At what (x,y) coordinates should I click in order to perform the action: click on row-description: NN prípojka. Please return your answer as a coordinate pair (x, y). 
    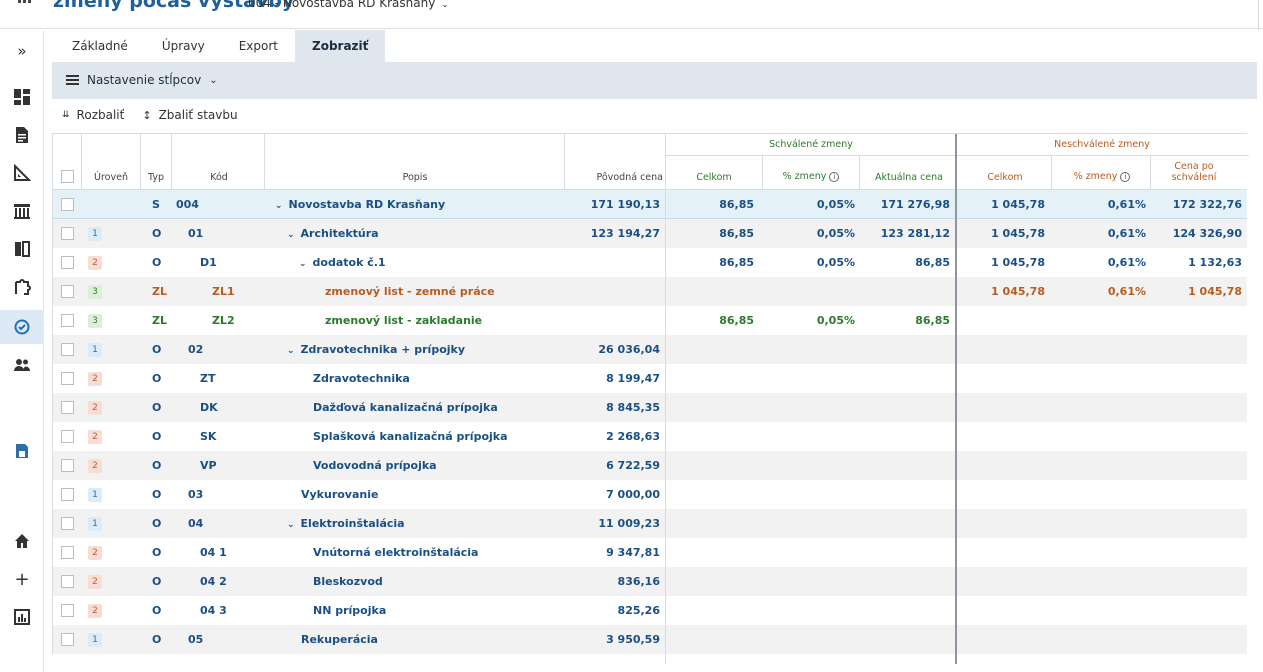
    Looking at the image, I should click on (349, 610).